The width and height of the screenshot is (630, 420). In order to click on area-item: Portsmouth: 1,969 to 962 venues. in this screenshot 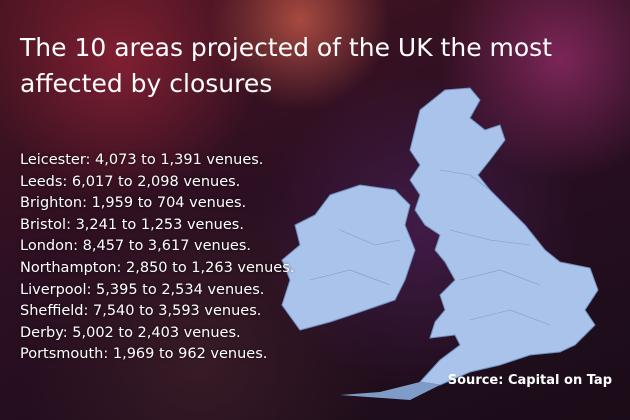, I will do `click(144, 354)`.